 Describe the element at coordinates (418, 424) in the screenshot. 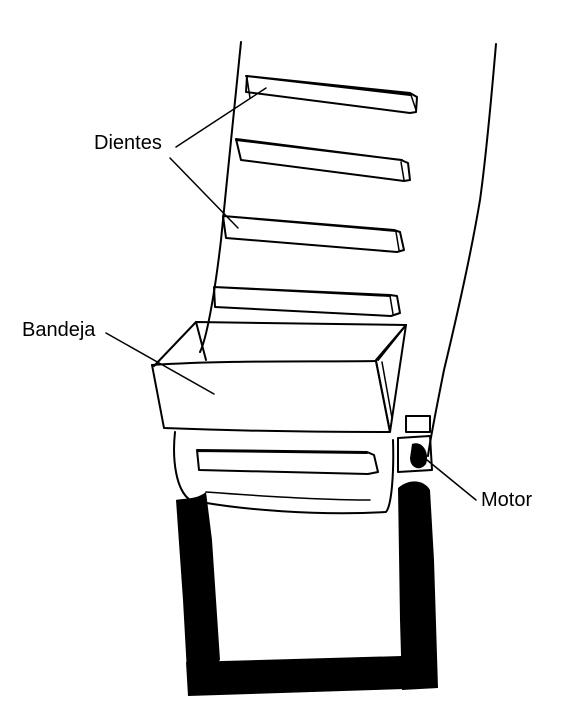

I see `motor-mount` at that location.